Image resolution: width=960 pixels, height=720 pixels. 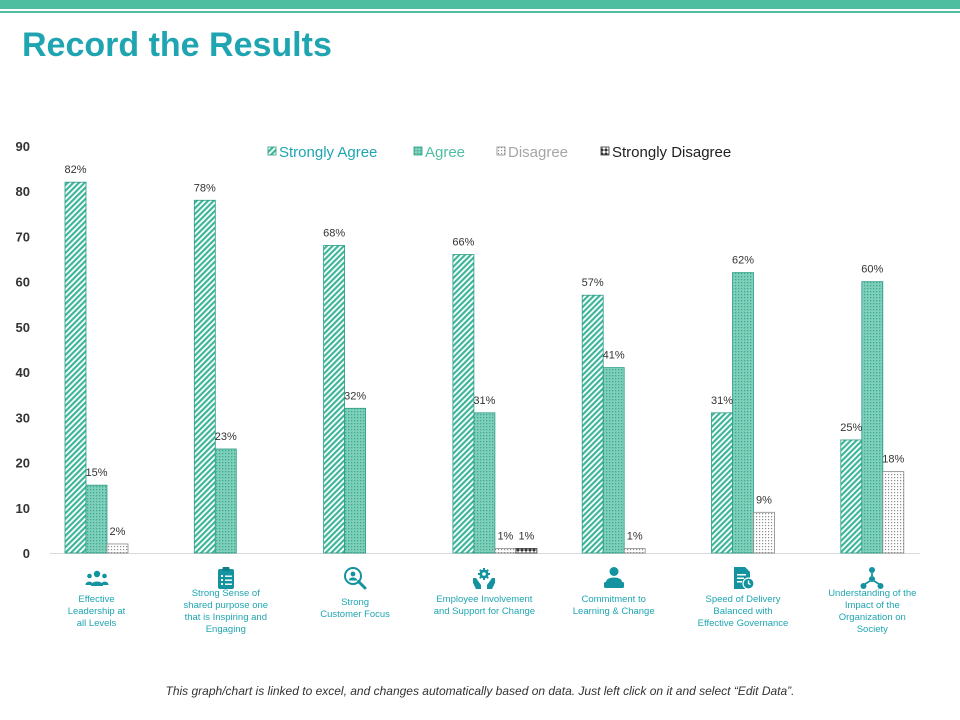 I want to click on category-label: Commitment to Learning & Change, so click(x=614, y=606).